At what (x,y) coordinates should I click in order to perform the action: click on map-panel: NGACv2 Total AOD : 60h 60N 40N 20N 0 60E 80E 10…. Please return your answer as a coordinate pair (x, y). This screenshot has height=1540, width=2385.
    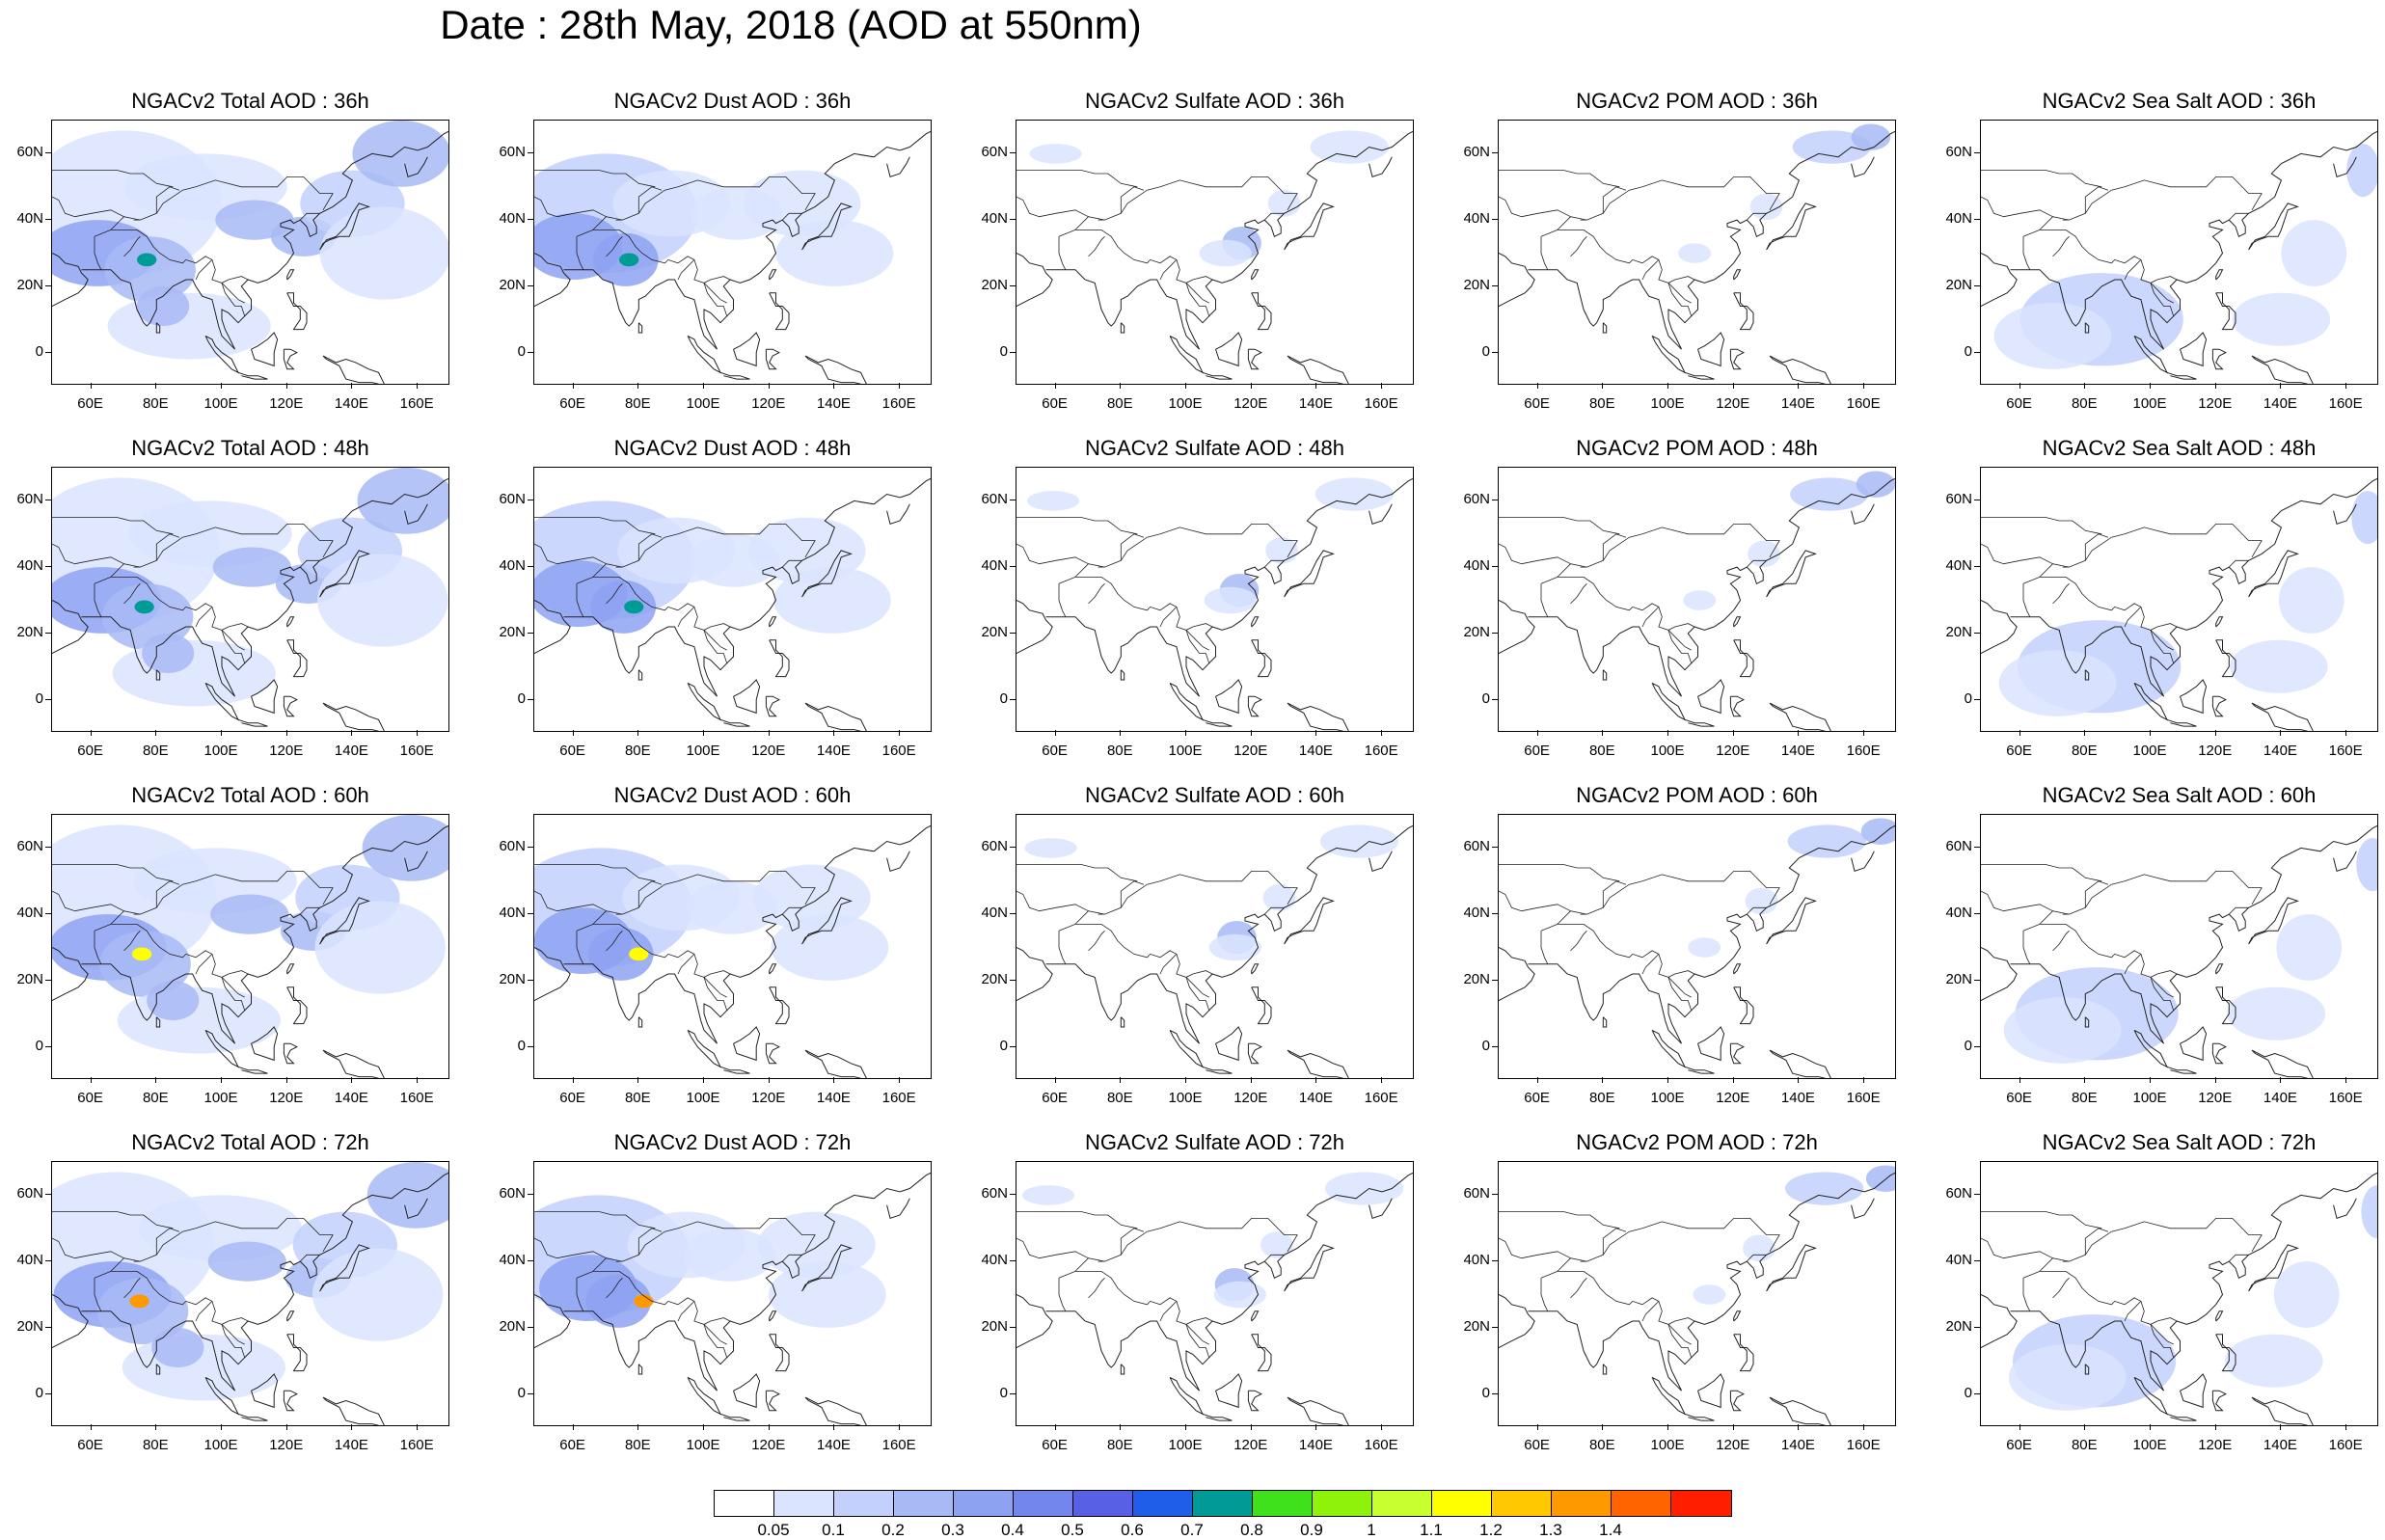
    Looking at the image, I should click on (246, 956).